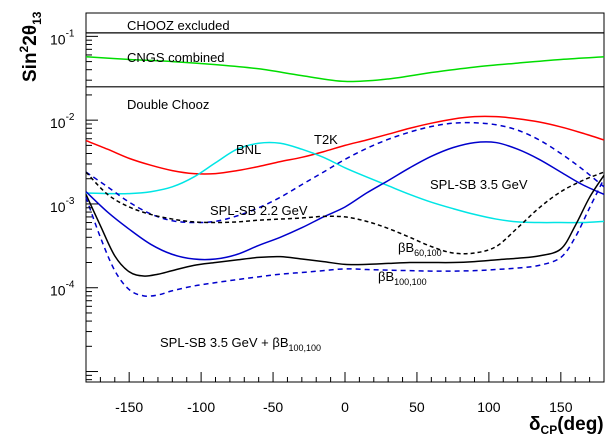  Describe the element at coordinates (535, 424) in the screenshot. I see `x-axis-title-base: δ` at that location.